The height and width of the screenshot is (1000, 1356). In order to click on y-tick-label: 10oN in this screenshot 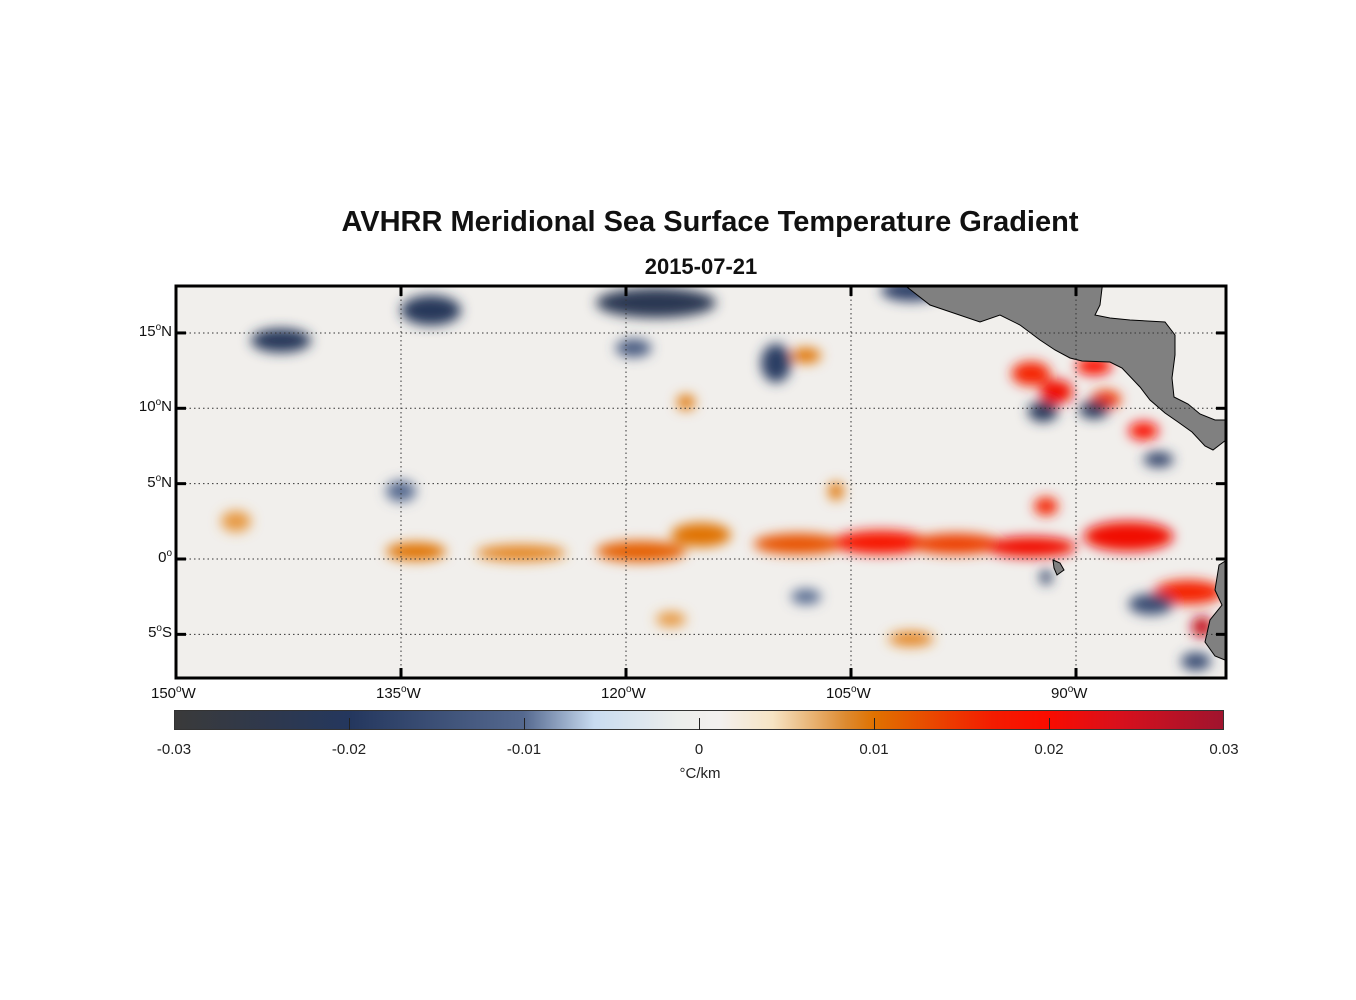, I will do `click(155, 406)`.